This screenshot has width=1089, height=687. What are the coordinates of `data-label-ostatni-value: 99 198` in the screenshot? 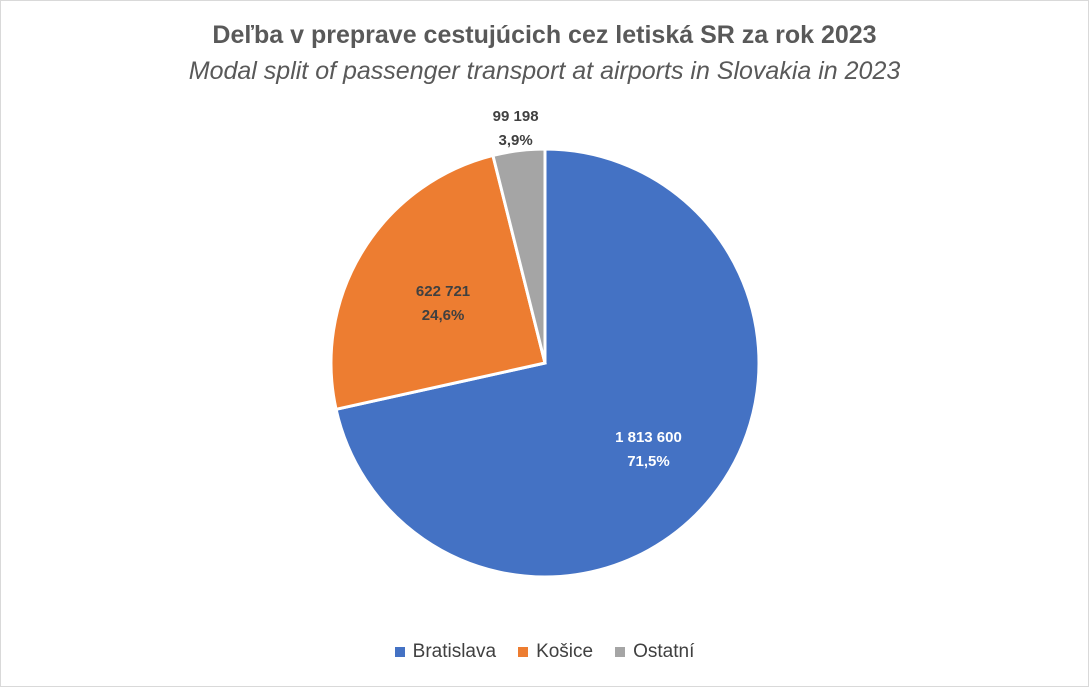 It's located at (516, 116).